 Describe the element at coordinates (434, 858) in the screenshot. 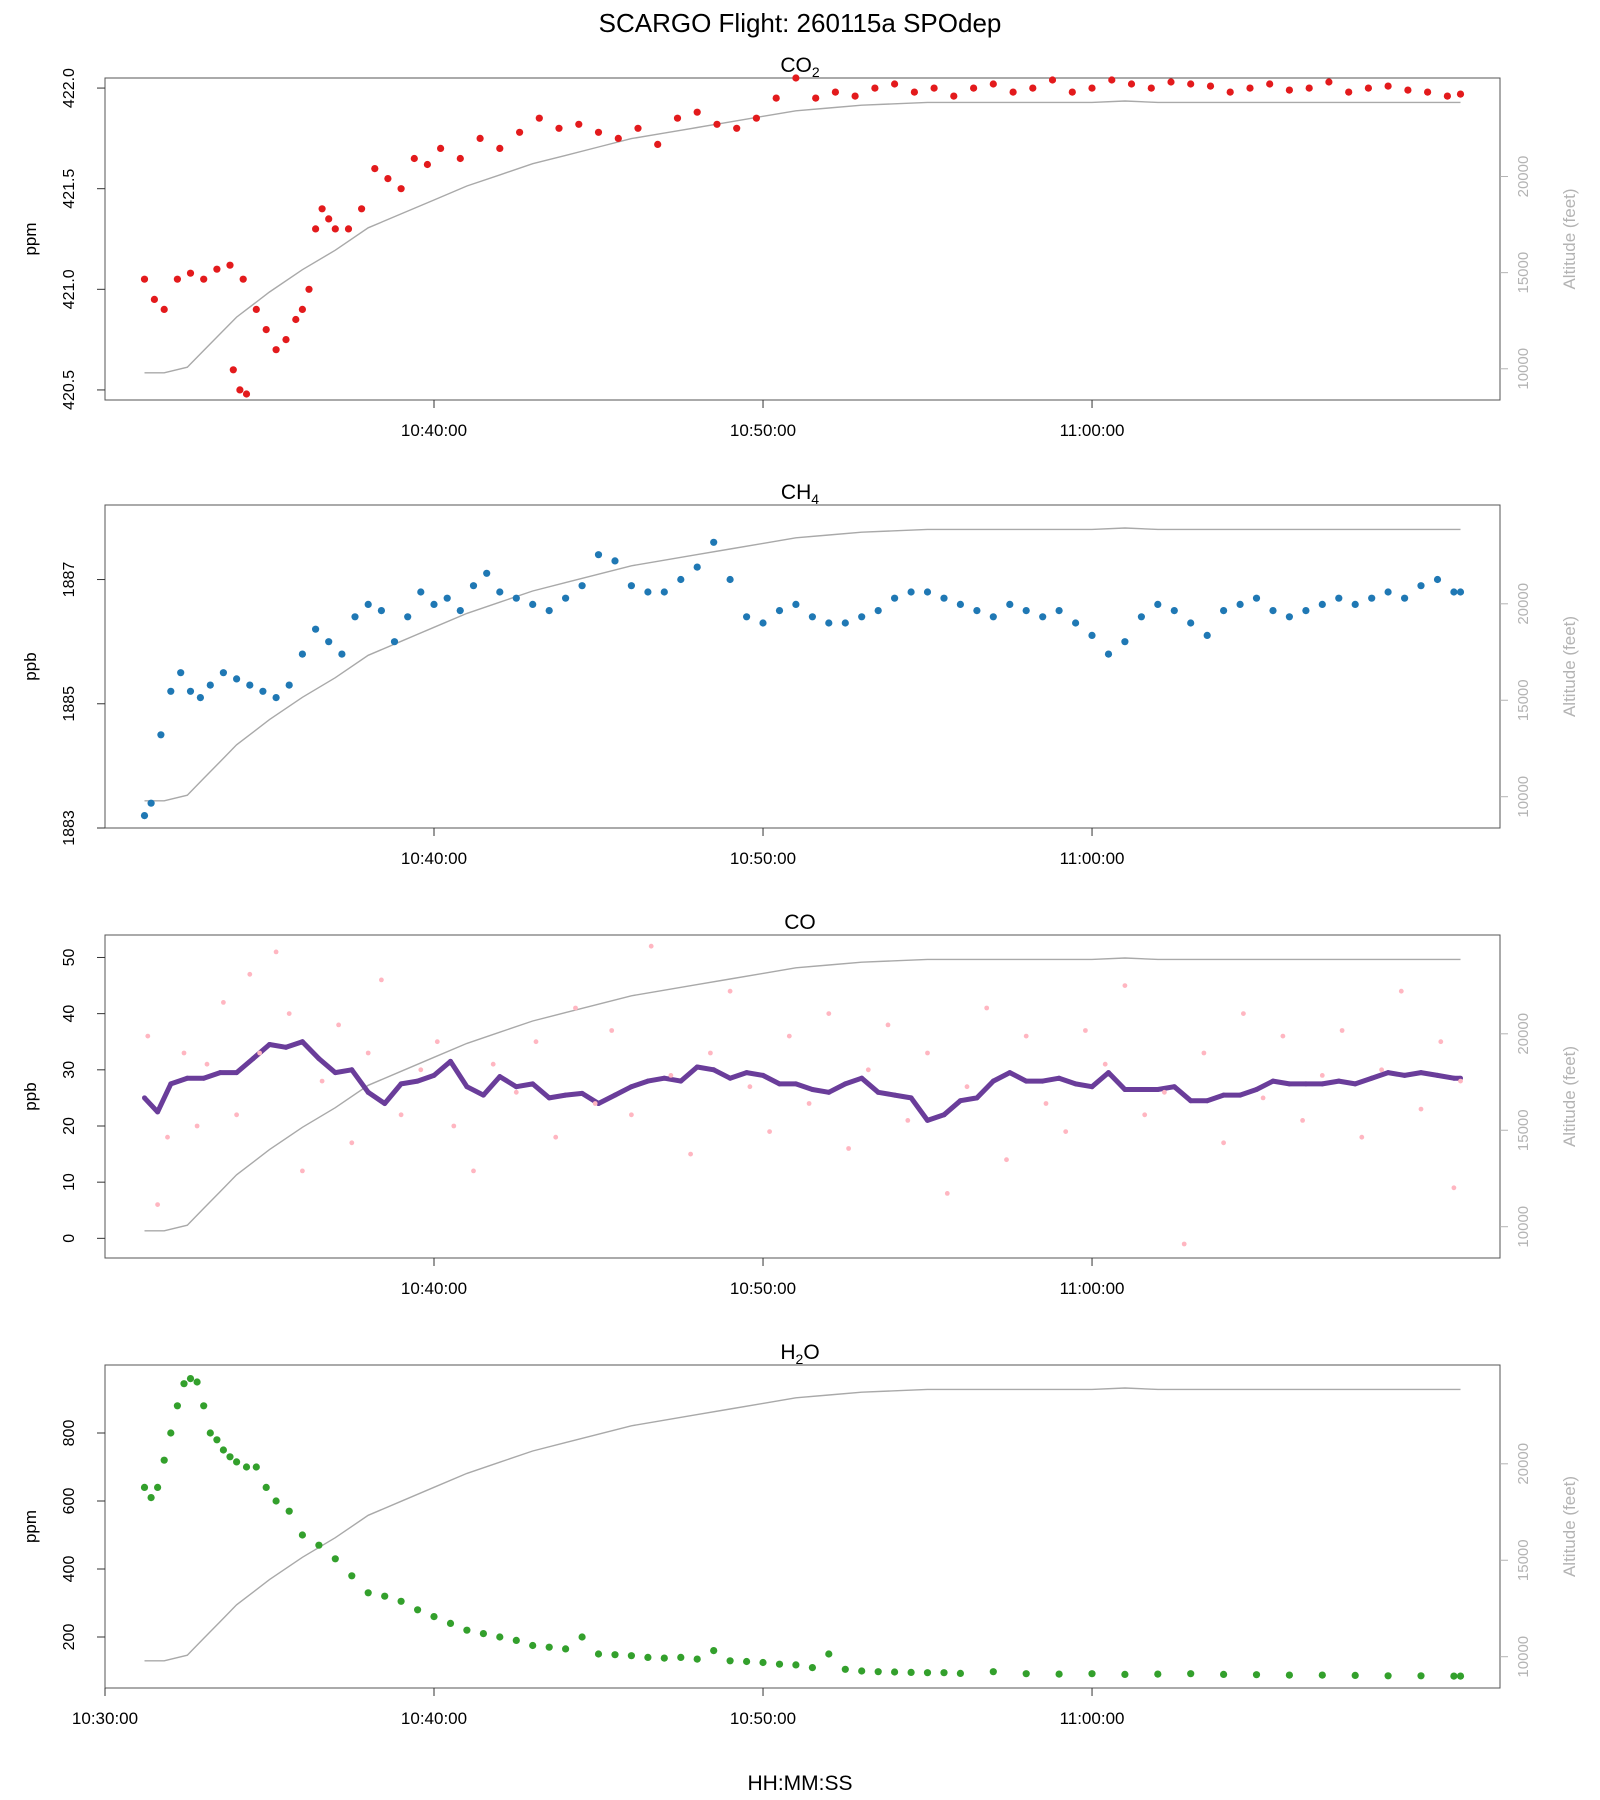

I see `x-tick-label: 10:40:00` at that location.